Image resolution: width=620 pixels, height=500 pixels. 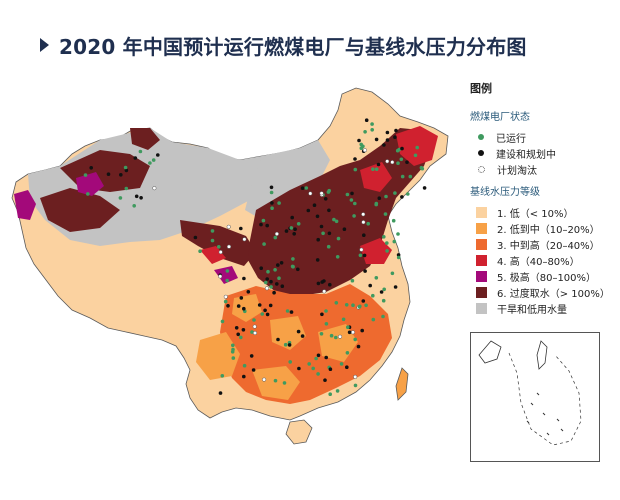 What do you see at coordinates (90, 184) in the screenshot?
I see `region-extreme-xj` at bounding box center [90, 184].